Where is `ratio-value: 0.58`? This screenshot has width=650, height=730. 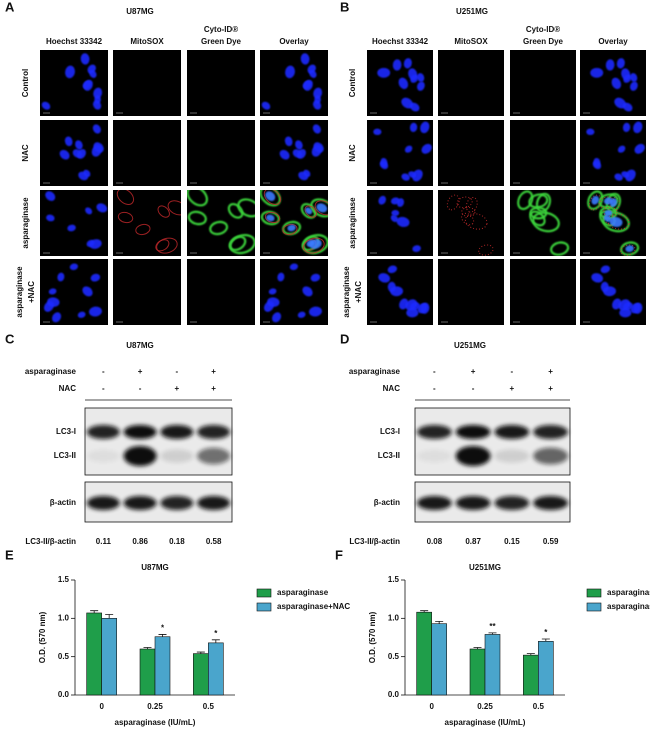 ratio-value: 0.58 is located at coordinates (214, 541).